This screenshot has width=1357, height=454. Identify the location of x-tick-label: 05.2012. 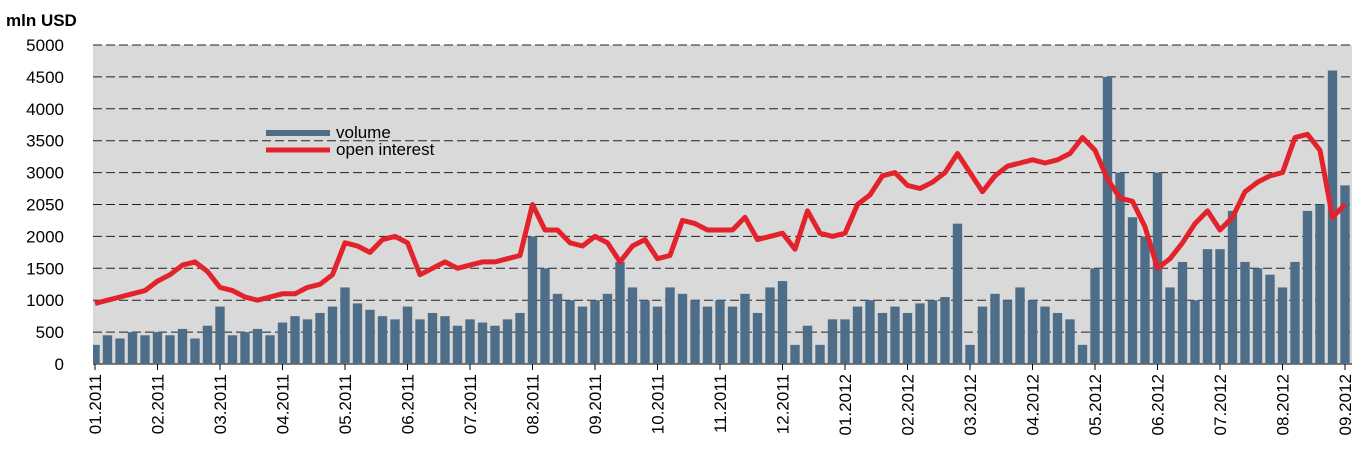
(1095, 404).